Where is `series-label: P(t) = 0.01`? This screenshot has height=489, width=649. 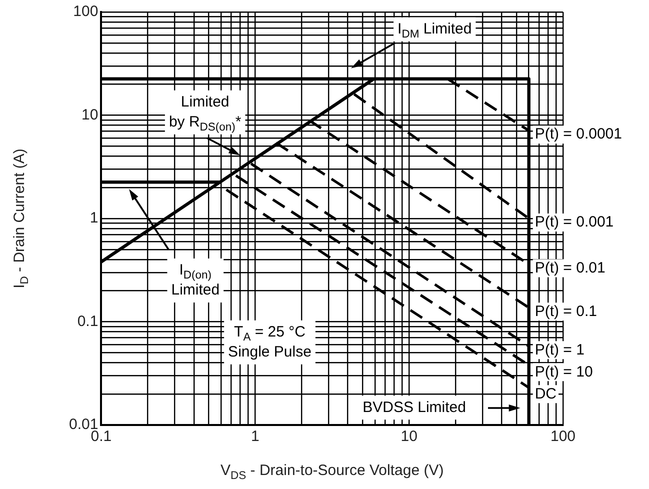
series-label: P(t) = 0.01 is located at coordinates (570, 267).